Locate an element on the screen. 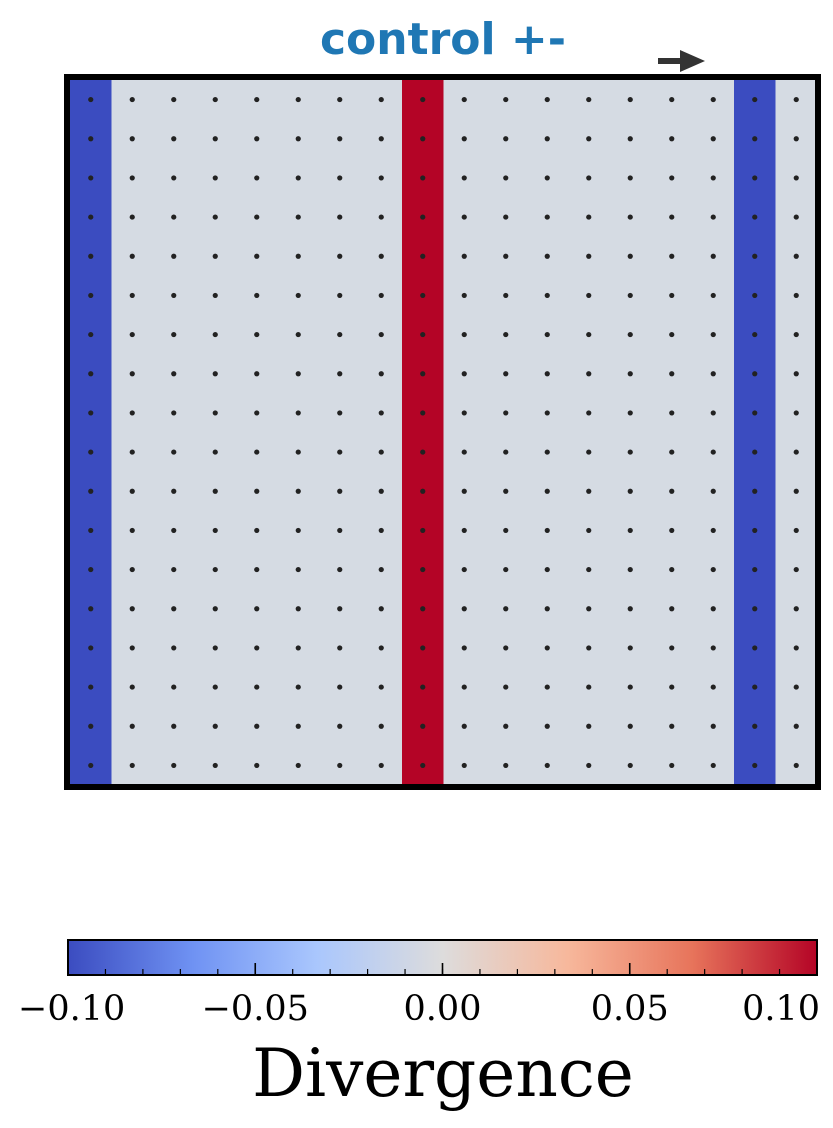 The width and height of the screenshot is (833, 1128). colorbar-ticks: −0.10 −0.05 0.00 0.05 0.10 is located at coordinates (419, 996).